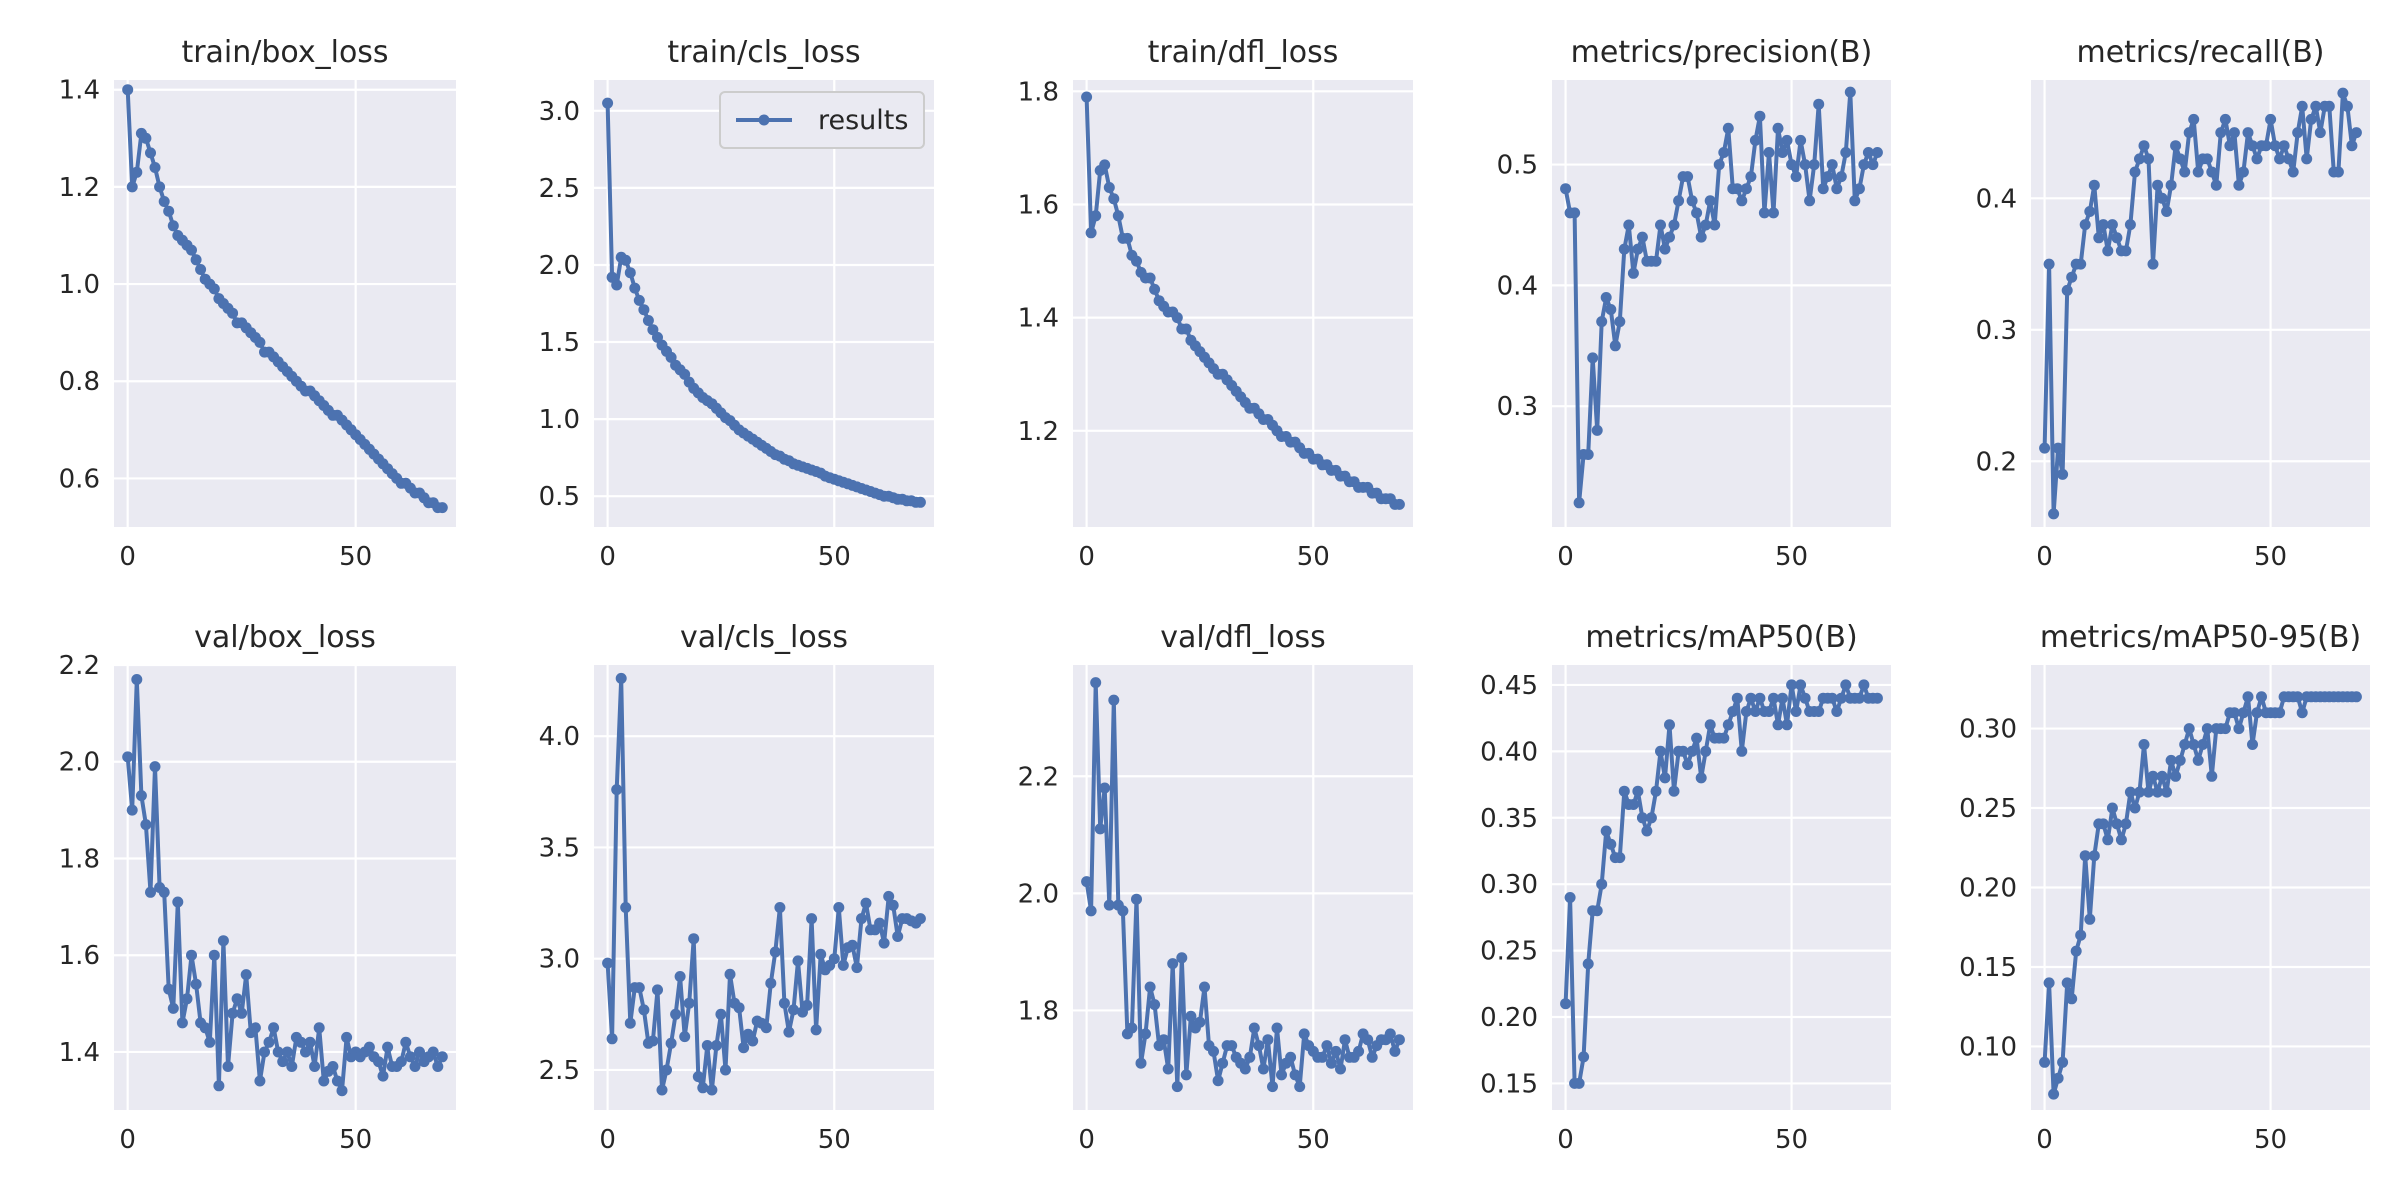 The width and height of the screenshot is (2400, 1200). I want to click on x-tick-label: 0, so click(1086, 1140).